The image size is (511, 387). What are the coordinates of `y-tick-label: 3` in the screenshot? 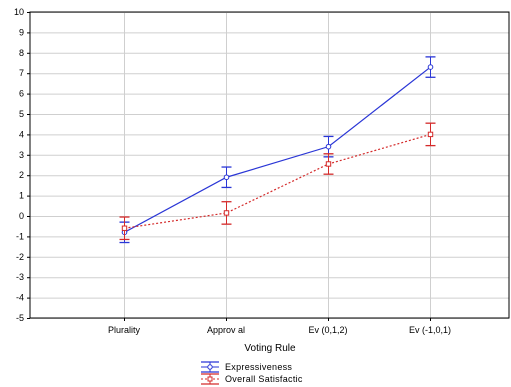 It's located at (21, 155).